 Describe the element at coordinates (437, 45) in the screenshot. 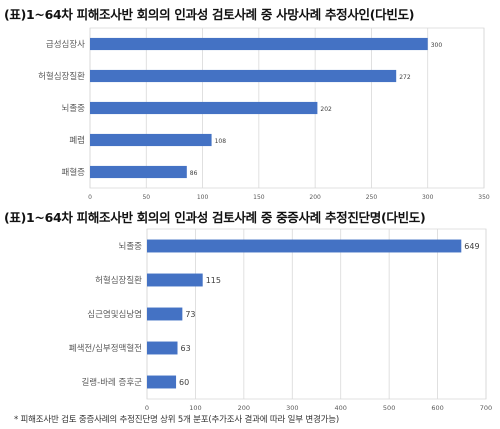

I see `data-label: 300` at that location.